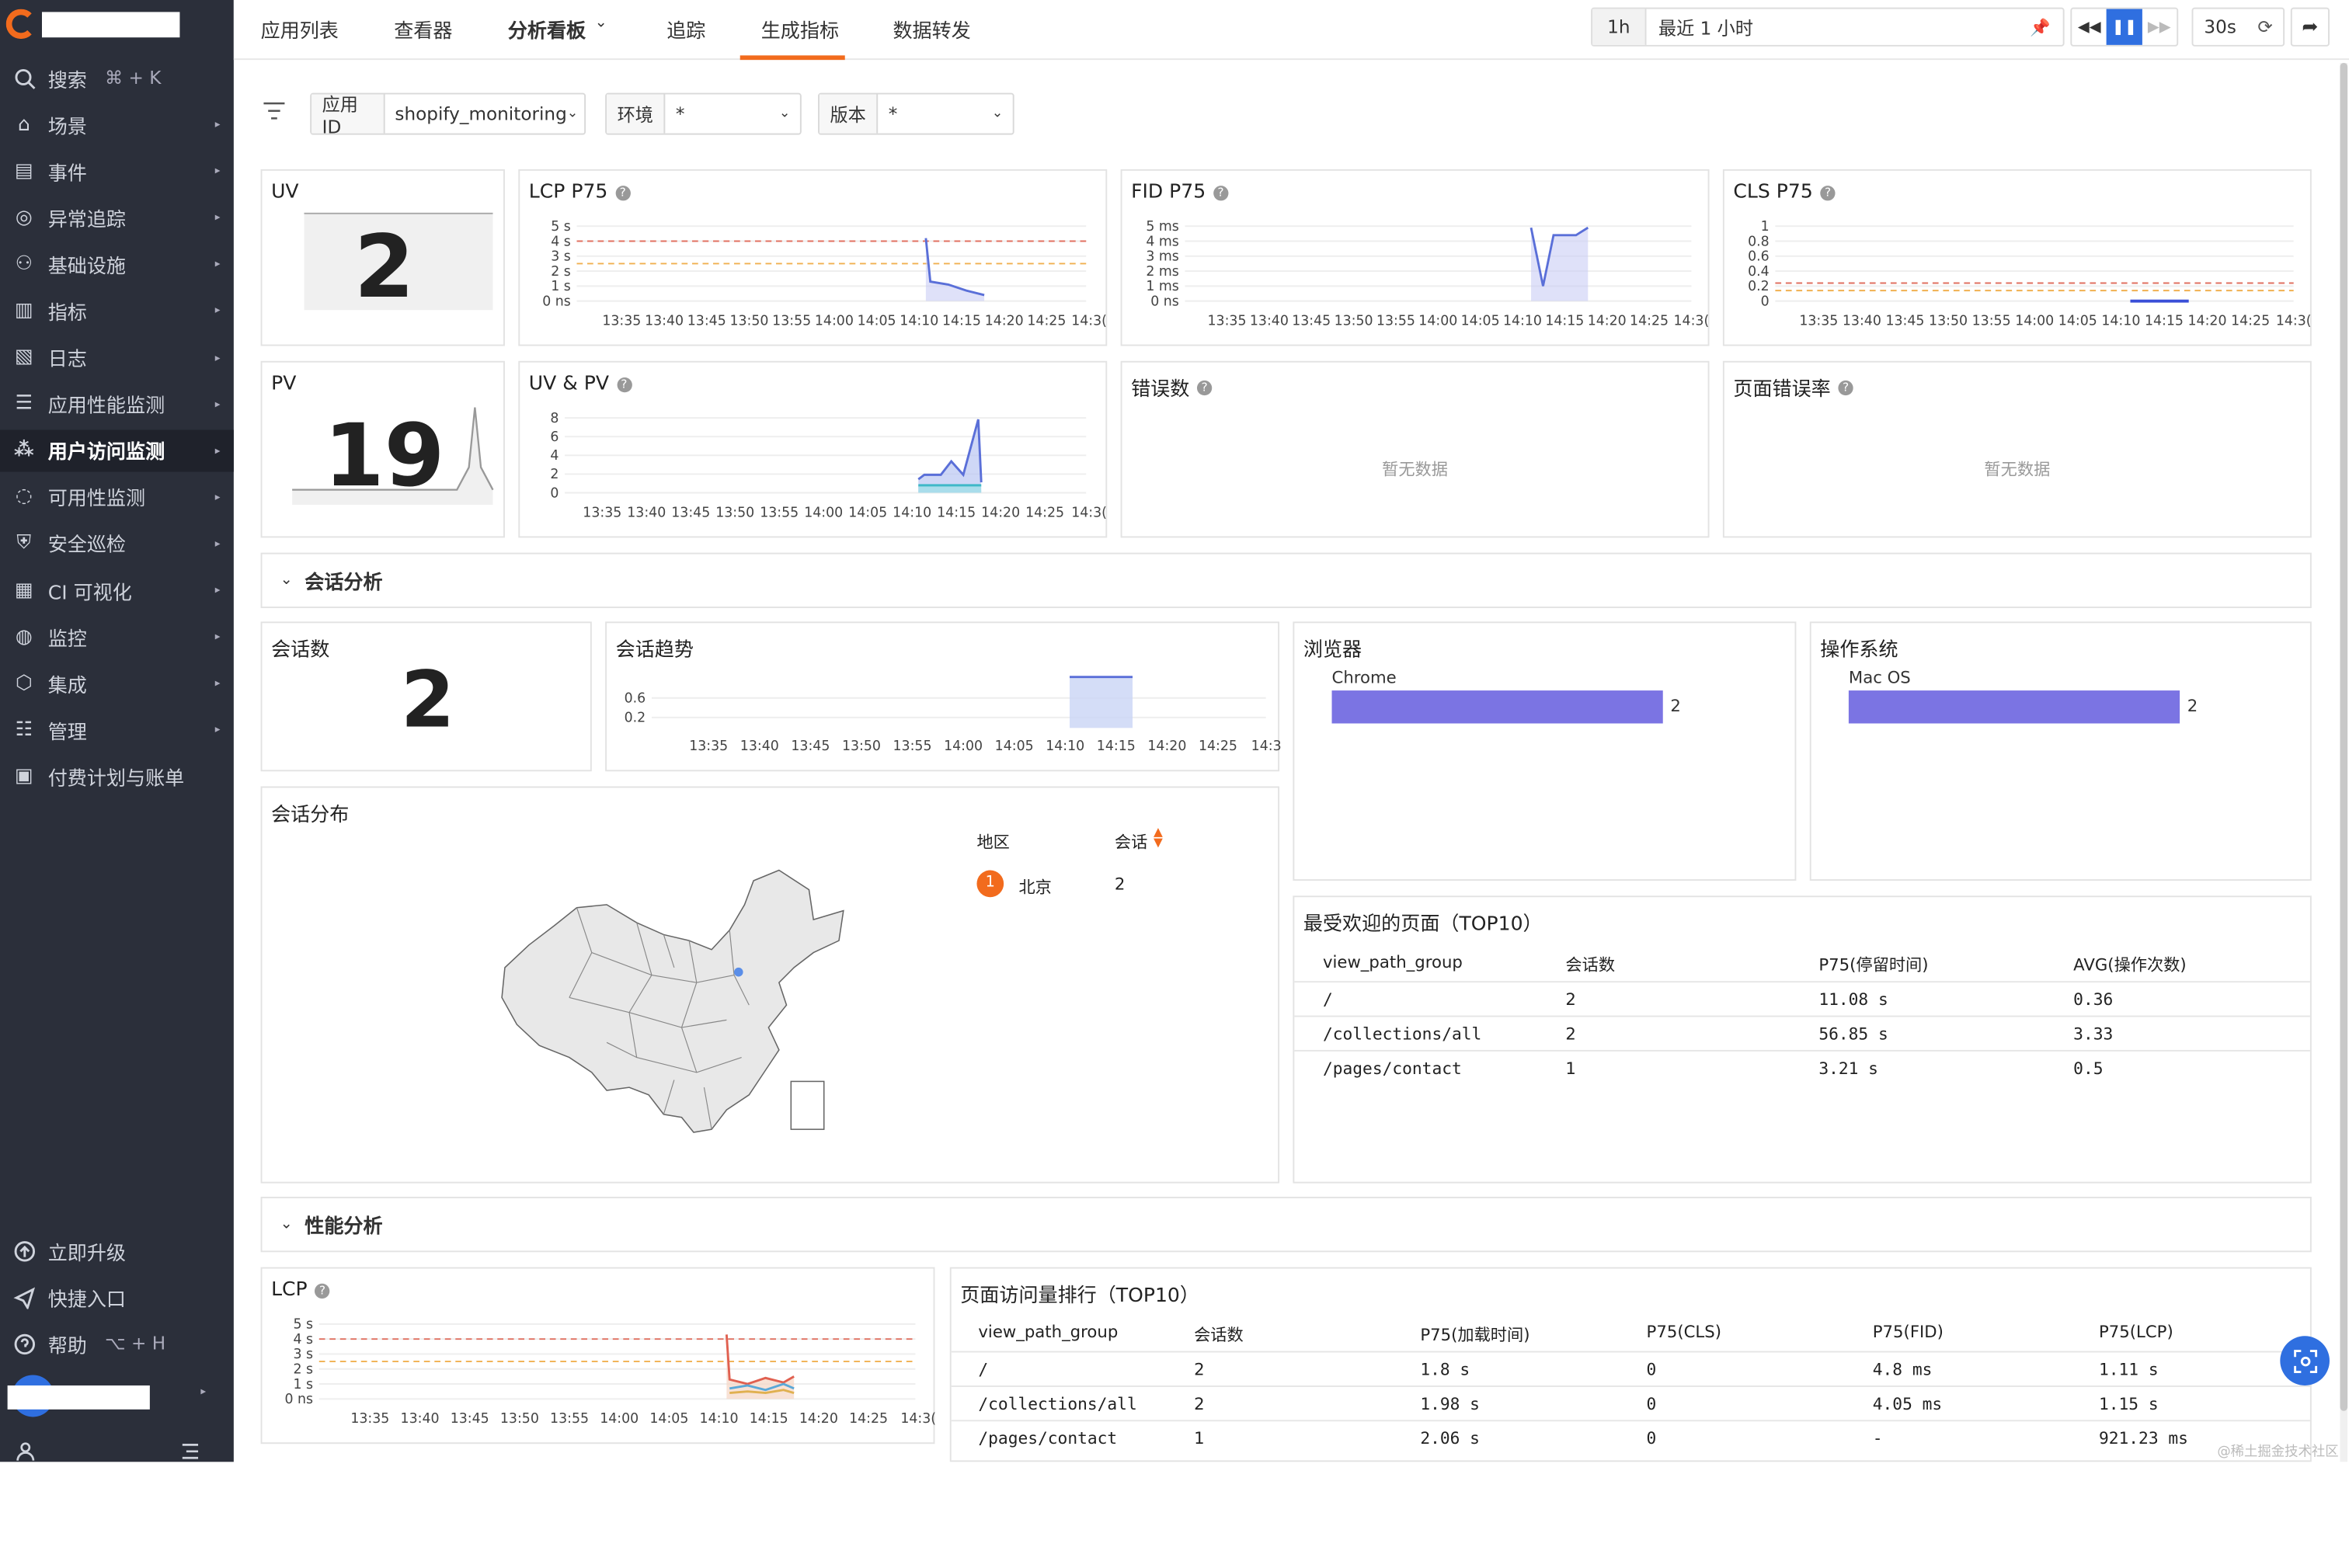 The image size is (2349, 1568). What do you see at coordinates (117, 1250) in the screenshot?
I see `sidebar-upgrade: 立即升级` at bounding box center [117, 1250].